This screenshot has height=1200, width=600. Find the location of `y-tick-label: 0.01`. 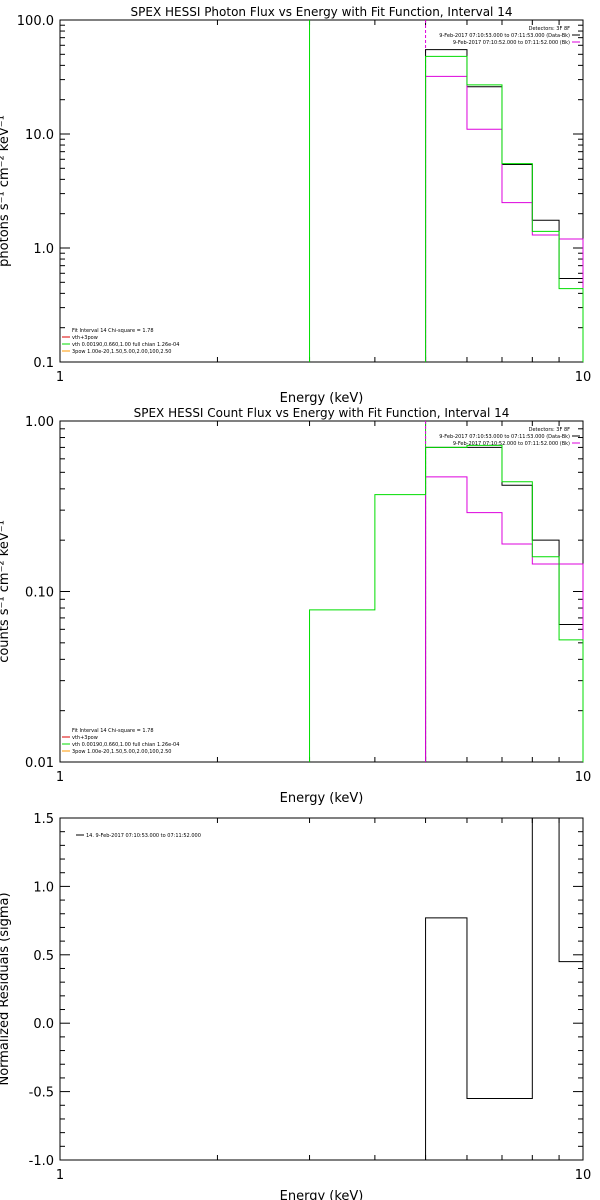

y-tick-label: 0.01 is located at coordinates (39, 763).